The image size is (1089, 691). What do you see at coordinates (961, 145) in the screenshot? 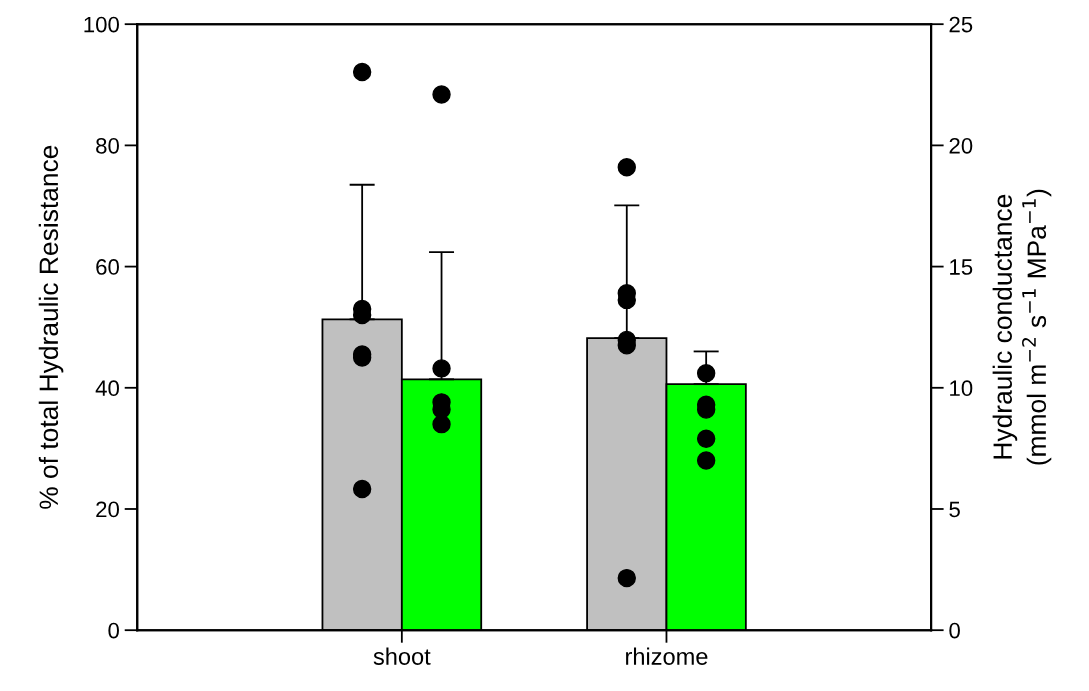
I see `y2-tick-label: 20` at bounding box center [961, 145].